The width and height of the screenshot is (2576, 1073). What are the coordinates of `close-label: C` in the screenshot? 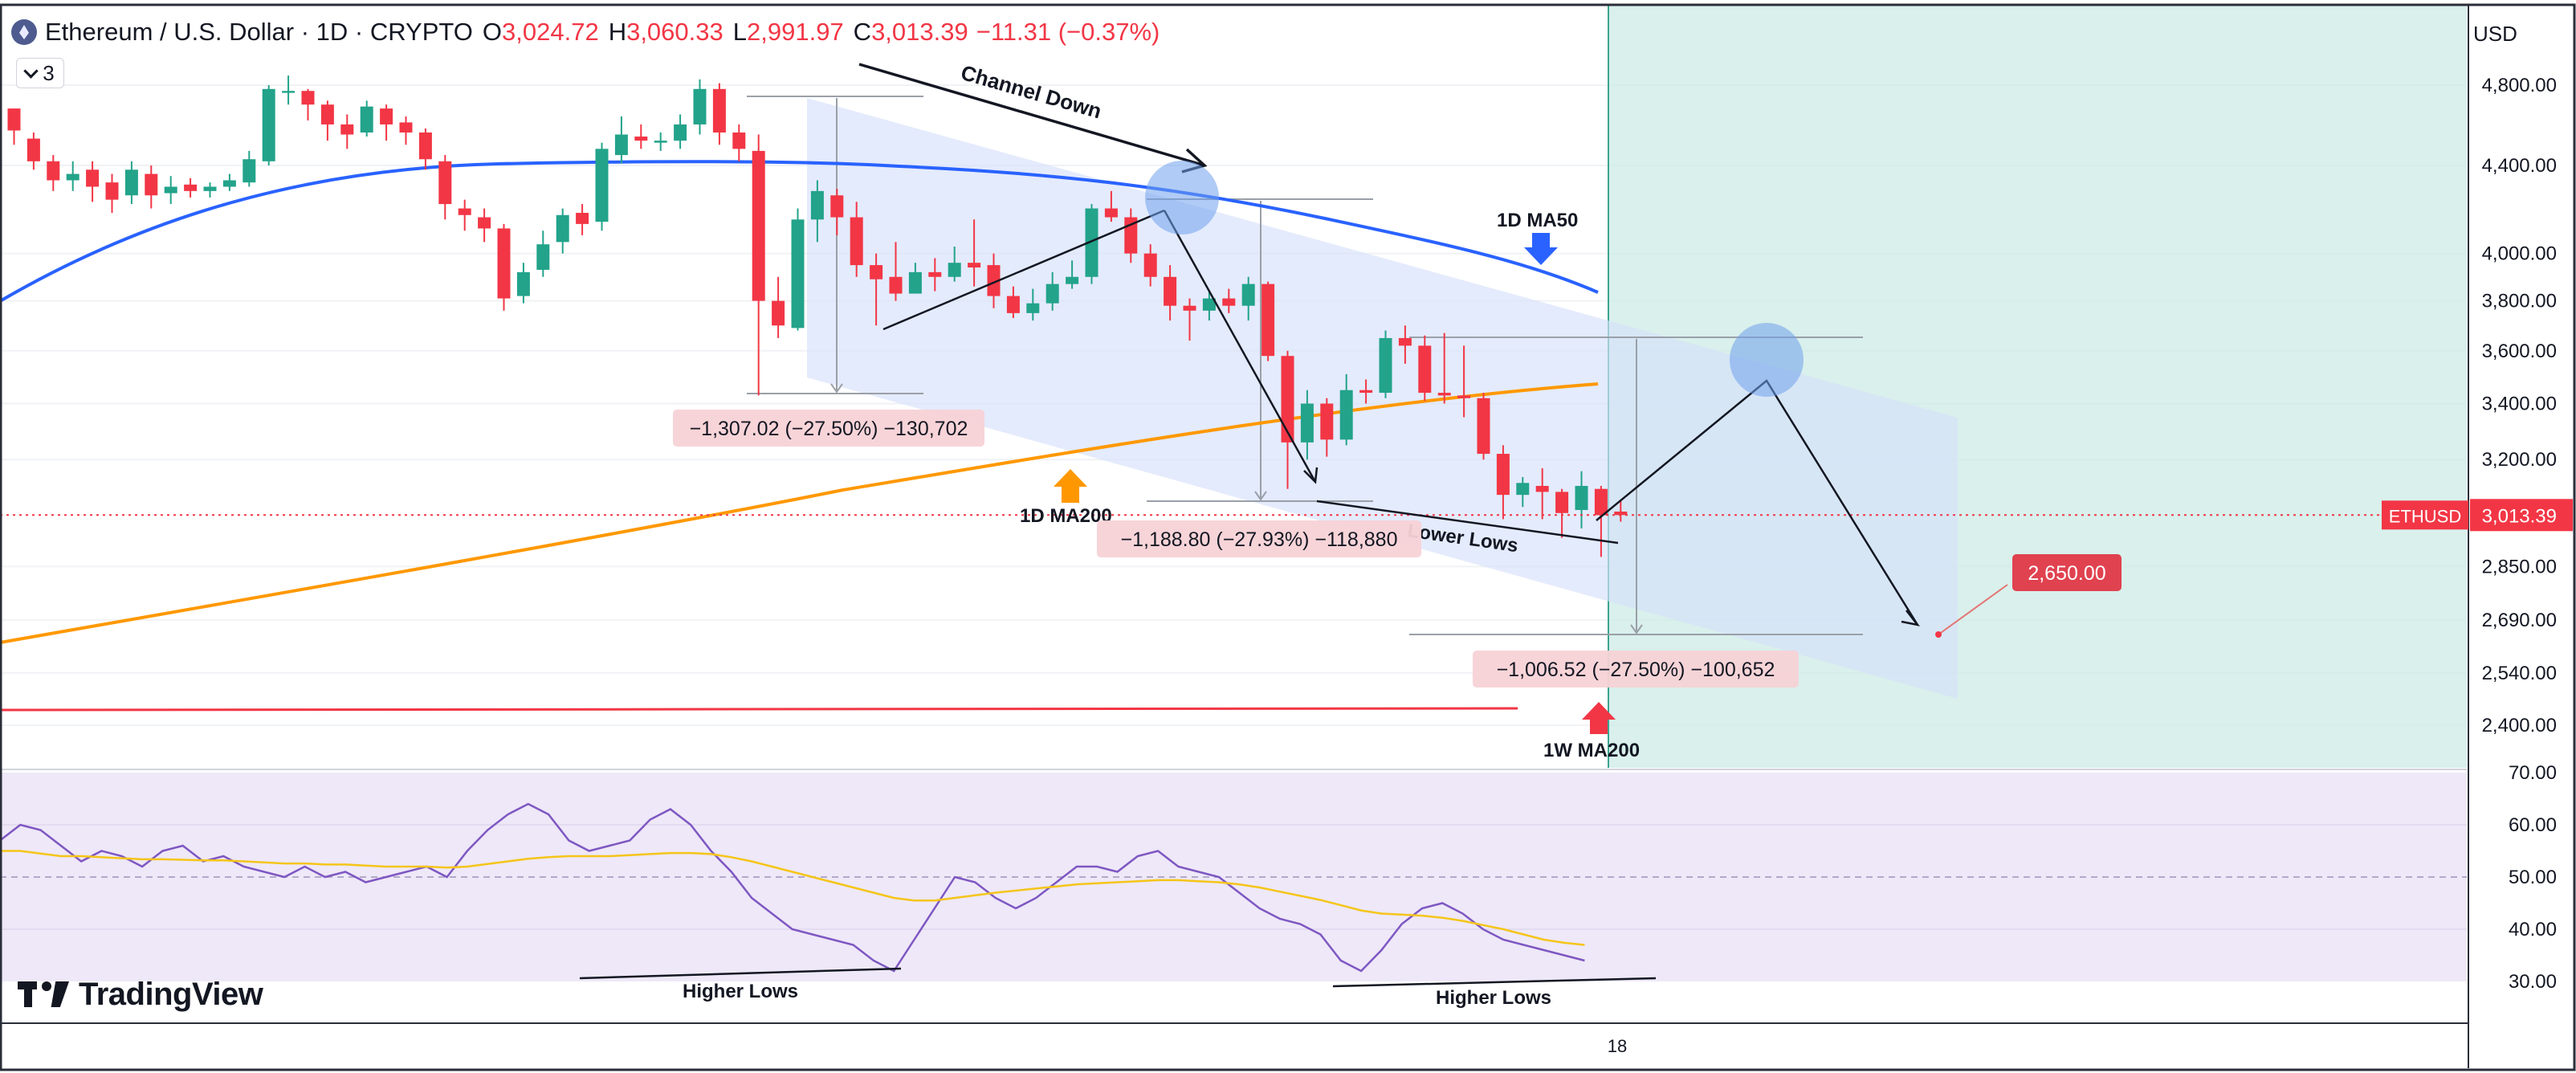 It's located at (862, 32).